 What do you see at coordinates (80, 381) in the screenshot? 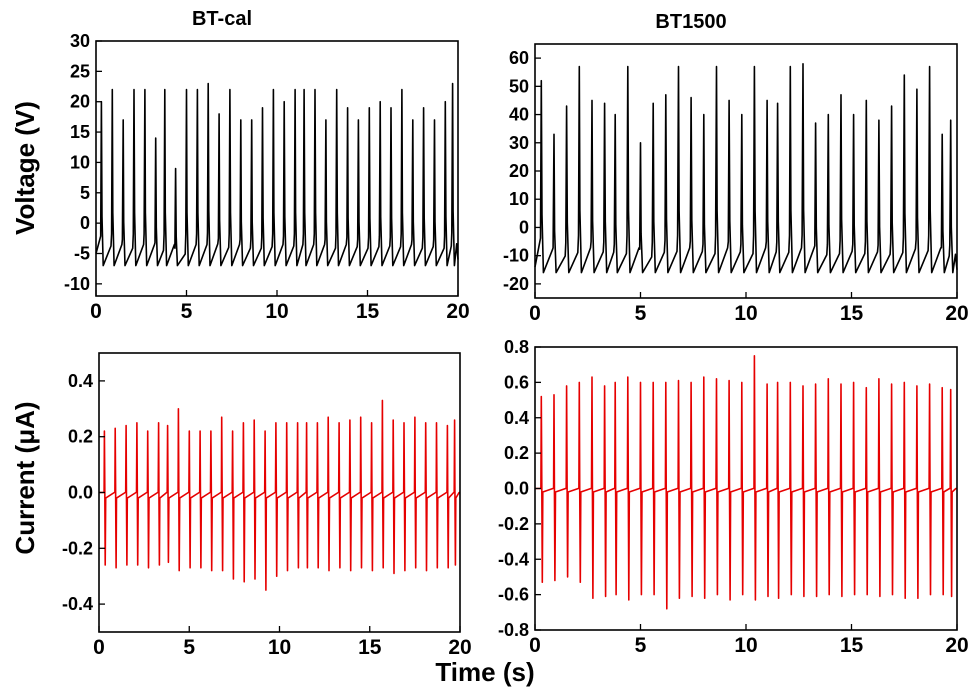
I see `btcal-current-y-tick-label: 0.4` at bounding box center [80, 381].